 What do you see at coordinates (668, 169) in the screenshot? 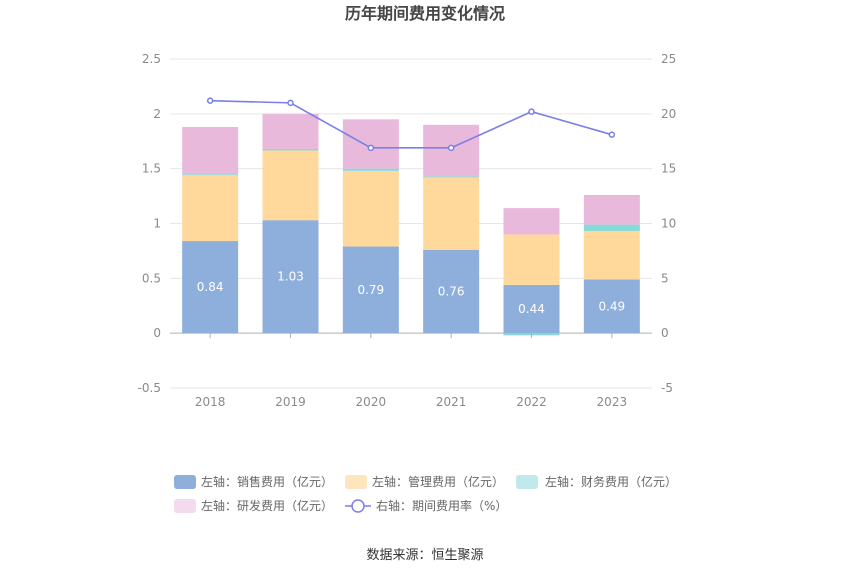
I see `right-tick-label: 15` at bounding box center [668, 169].